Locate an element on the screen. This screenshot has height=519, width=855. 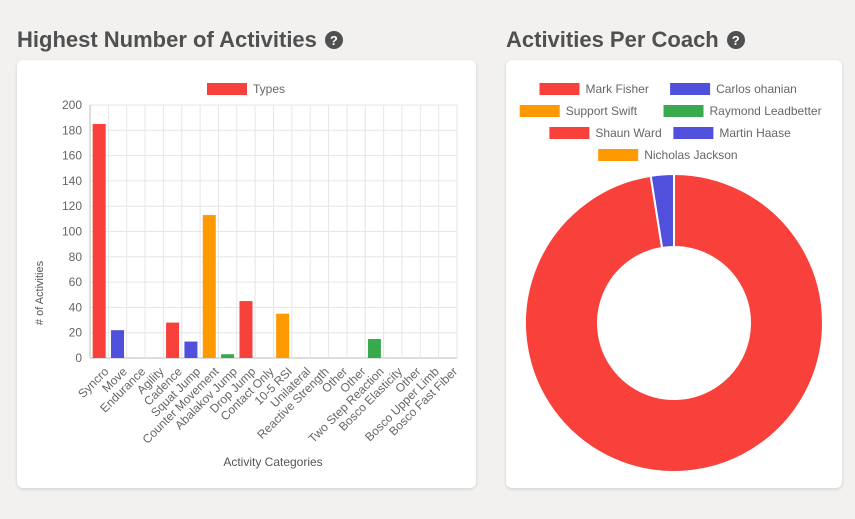
y-tick-label: 40 is located at coordinates (76, 307).